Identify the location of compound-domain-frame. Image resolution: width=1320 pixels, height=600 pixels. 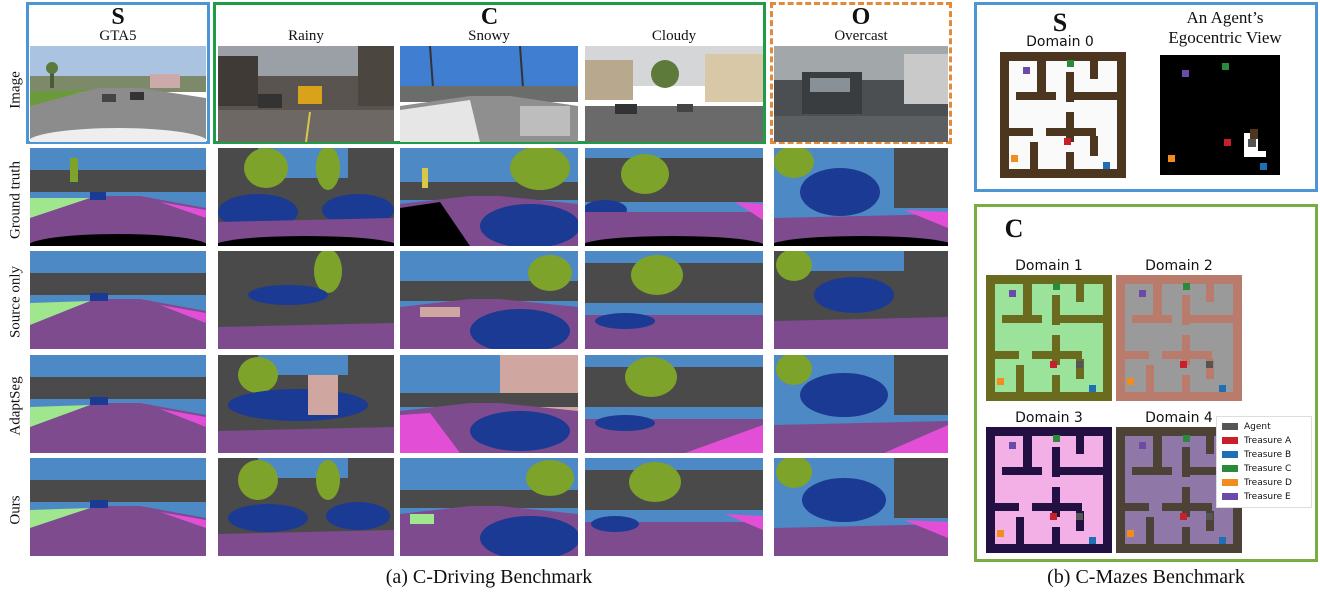
(489, 73).